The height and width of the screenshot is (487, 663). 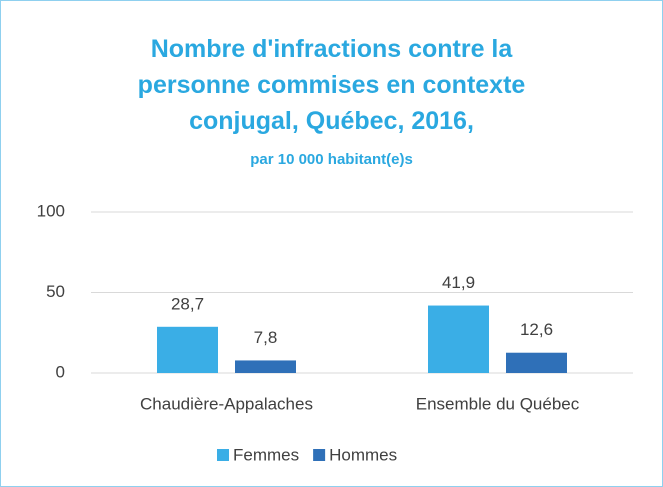 What do you see at coordinates (536, 329) in the screenshot?
I see `value-label: 12,6` at bounding box center [536, 329].